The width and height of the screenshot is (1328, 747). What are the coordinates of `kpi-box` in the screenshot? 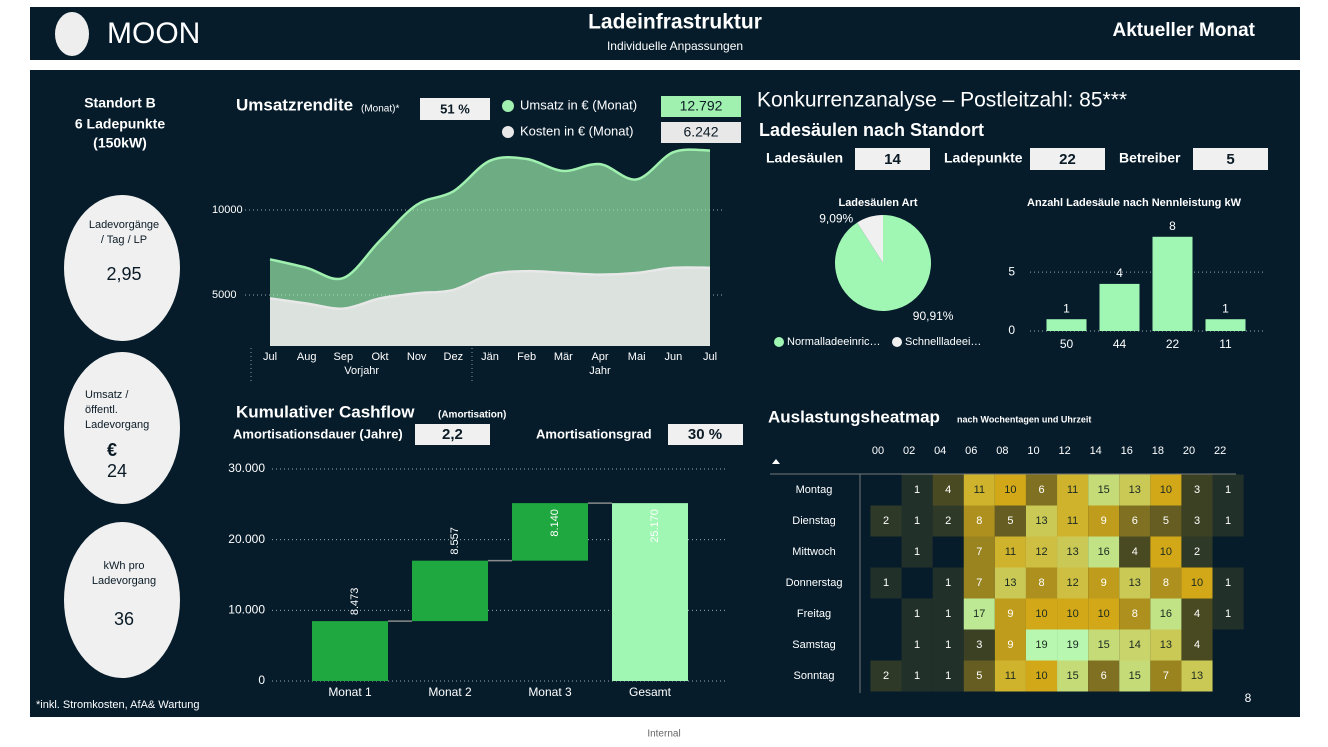 It's located at (705, 434).